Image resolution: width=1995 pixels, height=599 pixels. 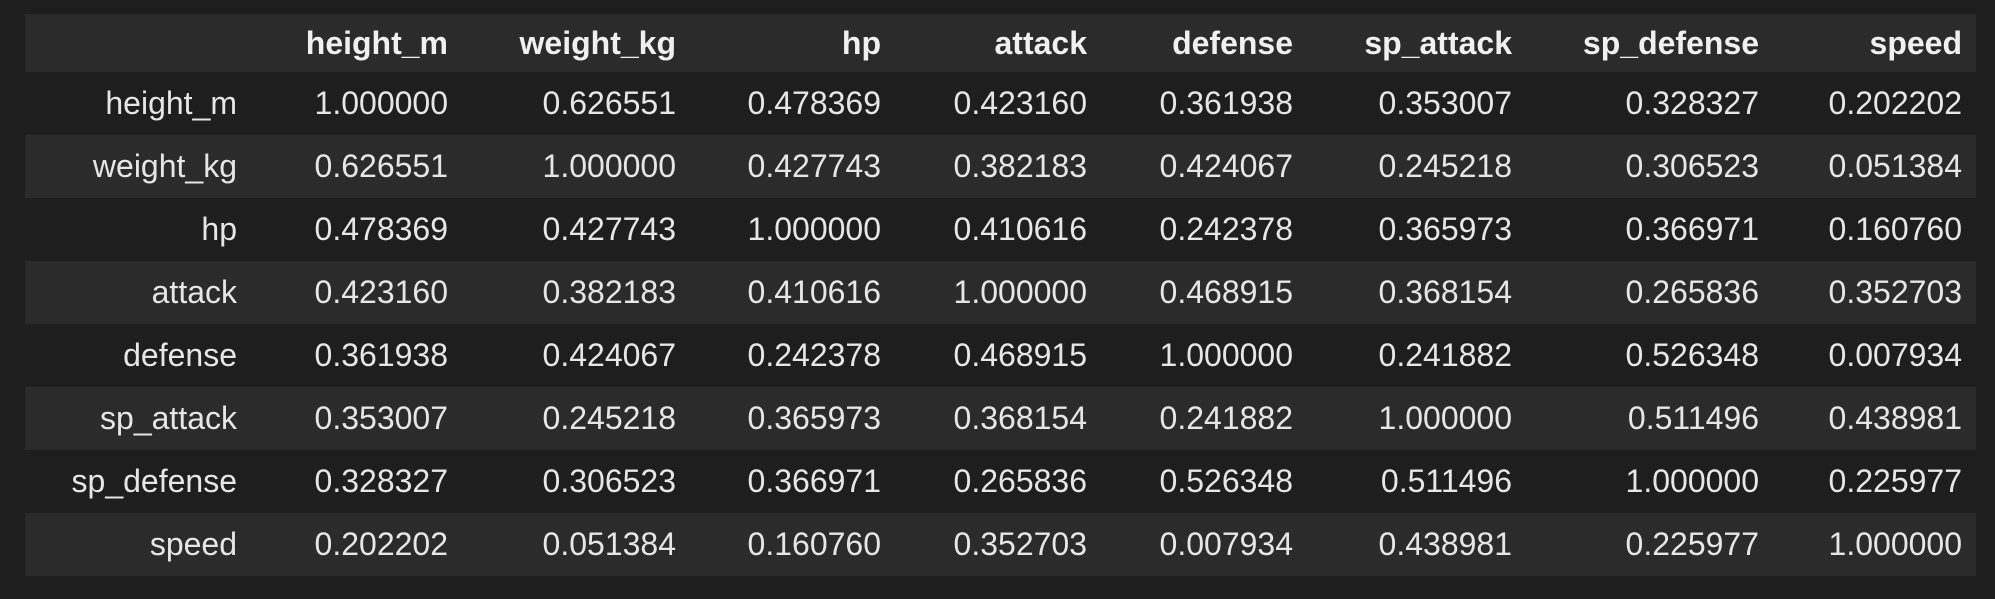 I want to click on column-header: weight_kg, so click(x=576, y=43).